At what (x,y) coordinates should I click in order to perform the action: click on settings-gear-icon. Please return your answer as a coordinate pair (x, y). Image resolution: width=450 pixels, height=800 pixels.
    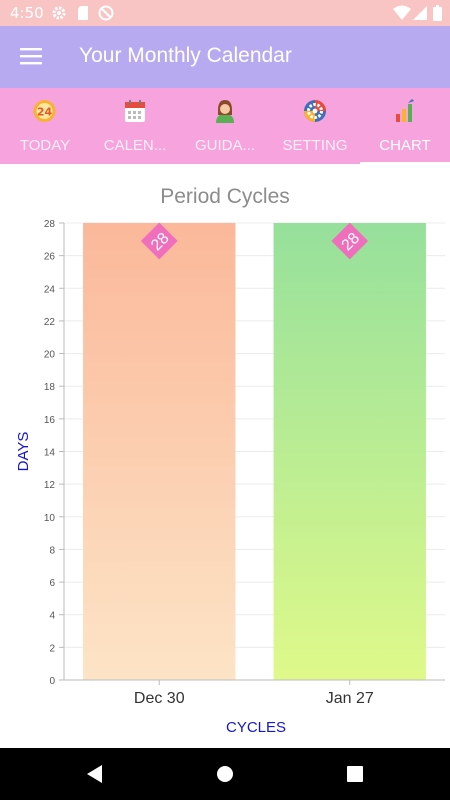
    Looking at the image, I should click on (59, 13).